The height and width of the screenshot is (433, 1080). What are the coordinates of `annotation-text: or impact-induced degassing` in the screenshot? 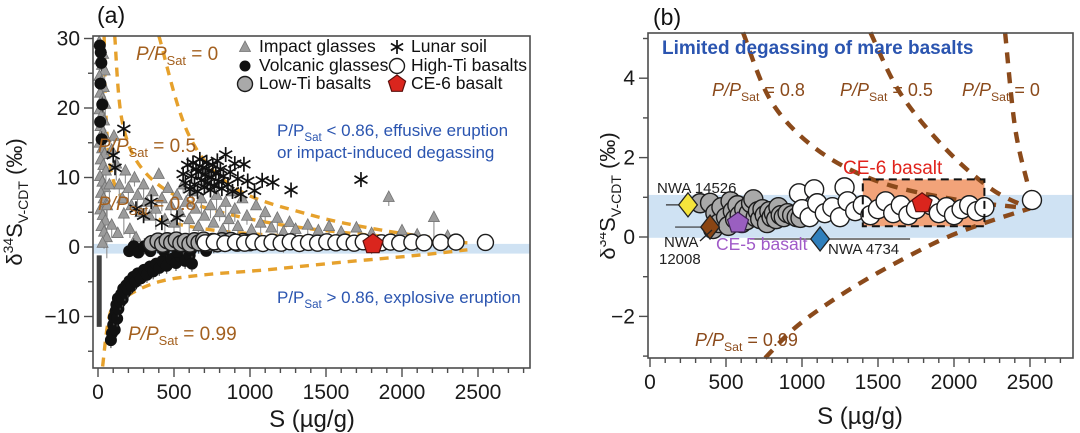 It's located at (385, 152).